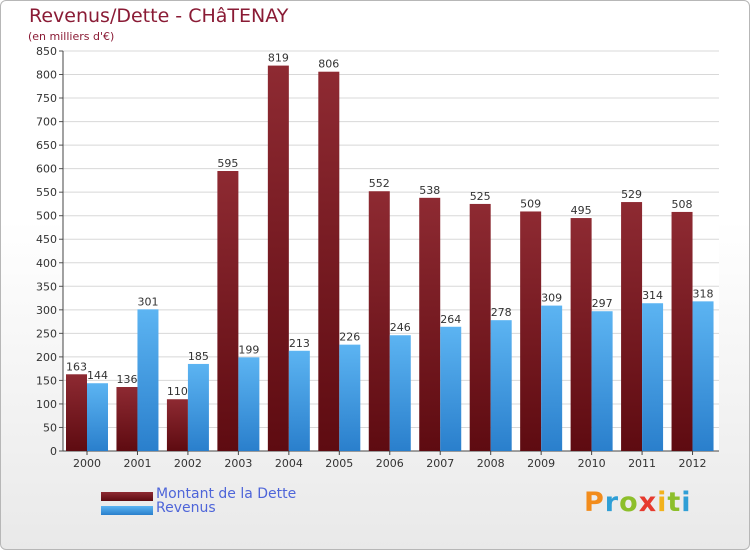 The width and height of the screenshot is (750, 550). I want to click on data-label: 301, so click(147, 301).